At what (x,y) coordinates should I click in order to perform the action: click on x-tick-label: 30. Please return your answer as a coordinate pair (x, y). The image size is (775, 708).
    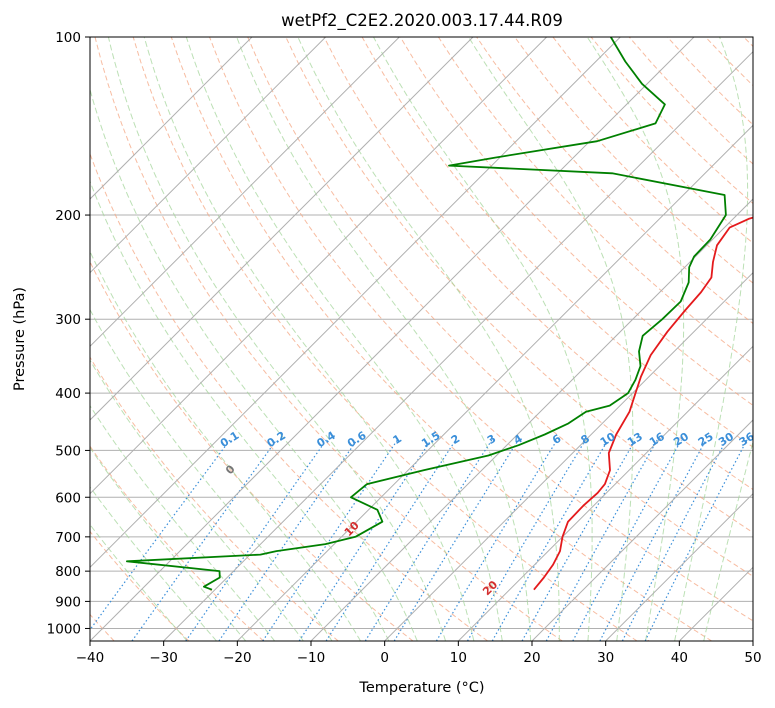
    Looking at the image, I should click on (605, 658).